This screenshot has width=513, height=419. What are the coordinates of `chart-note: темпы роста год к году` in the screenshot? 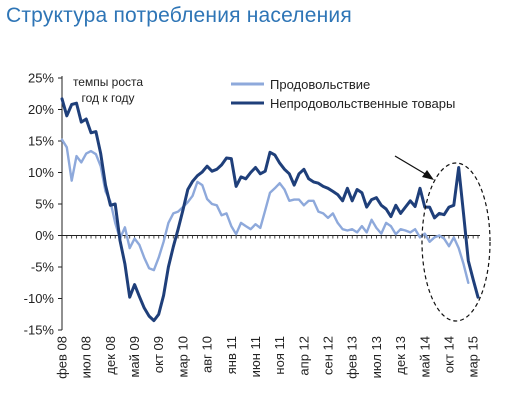 It's located at (108, 90).